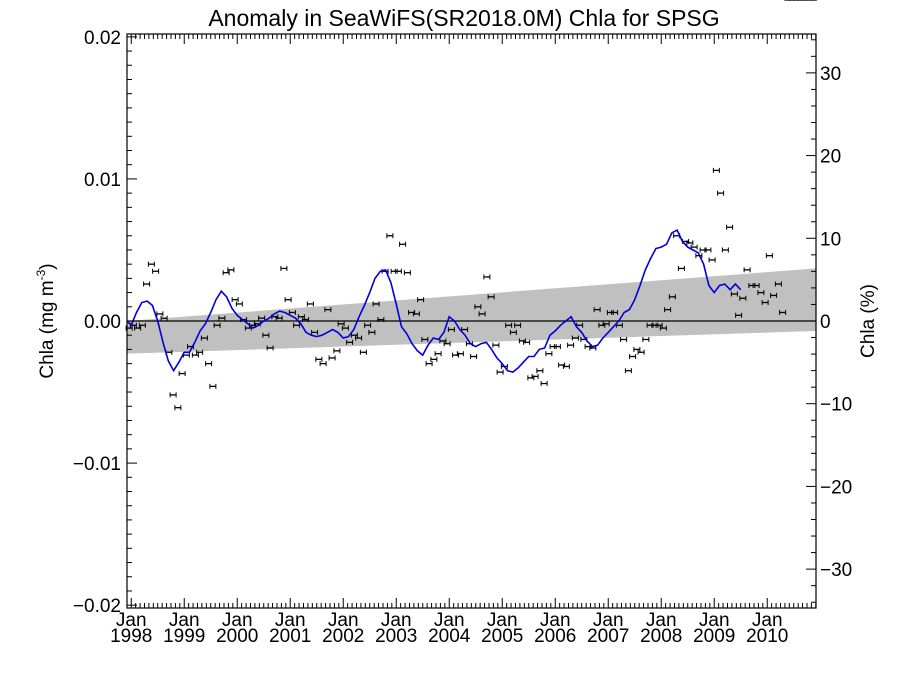 The height and width of the screenshot is (675, 900). I want to click on y-tick-label: 0.02, so click(102, 38).